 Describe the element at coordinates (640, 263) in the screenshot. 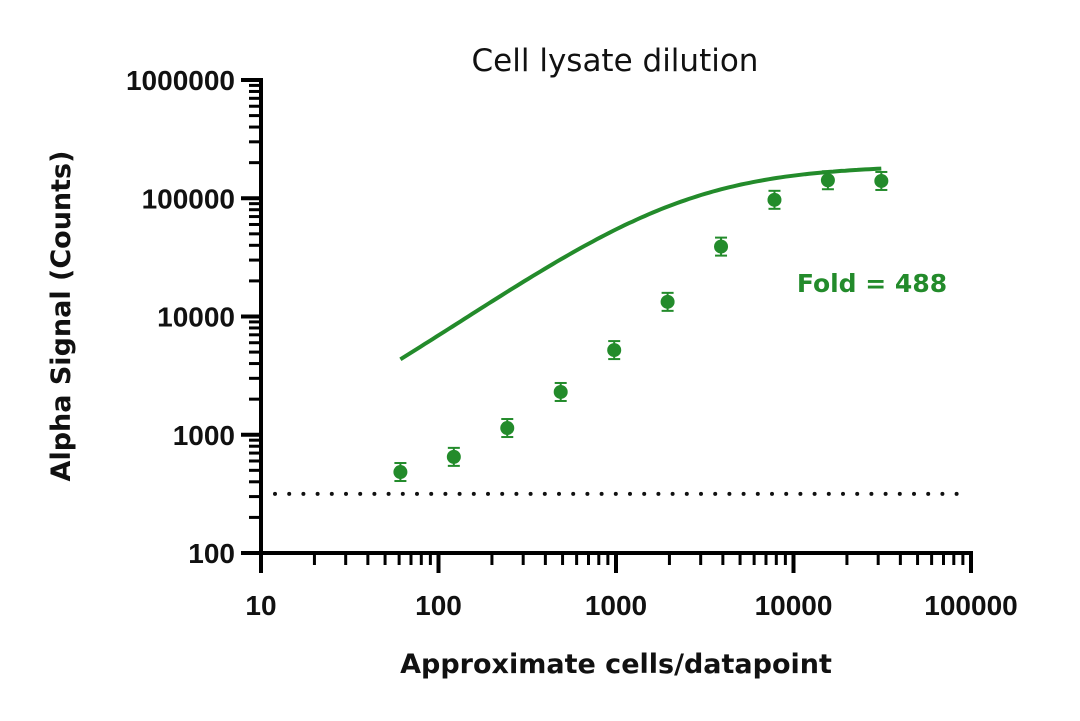

I see `fit-curve` at that location.